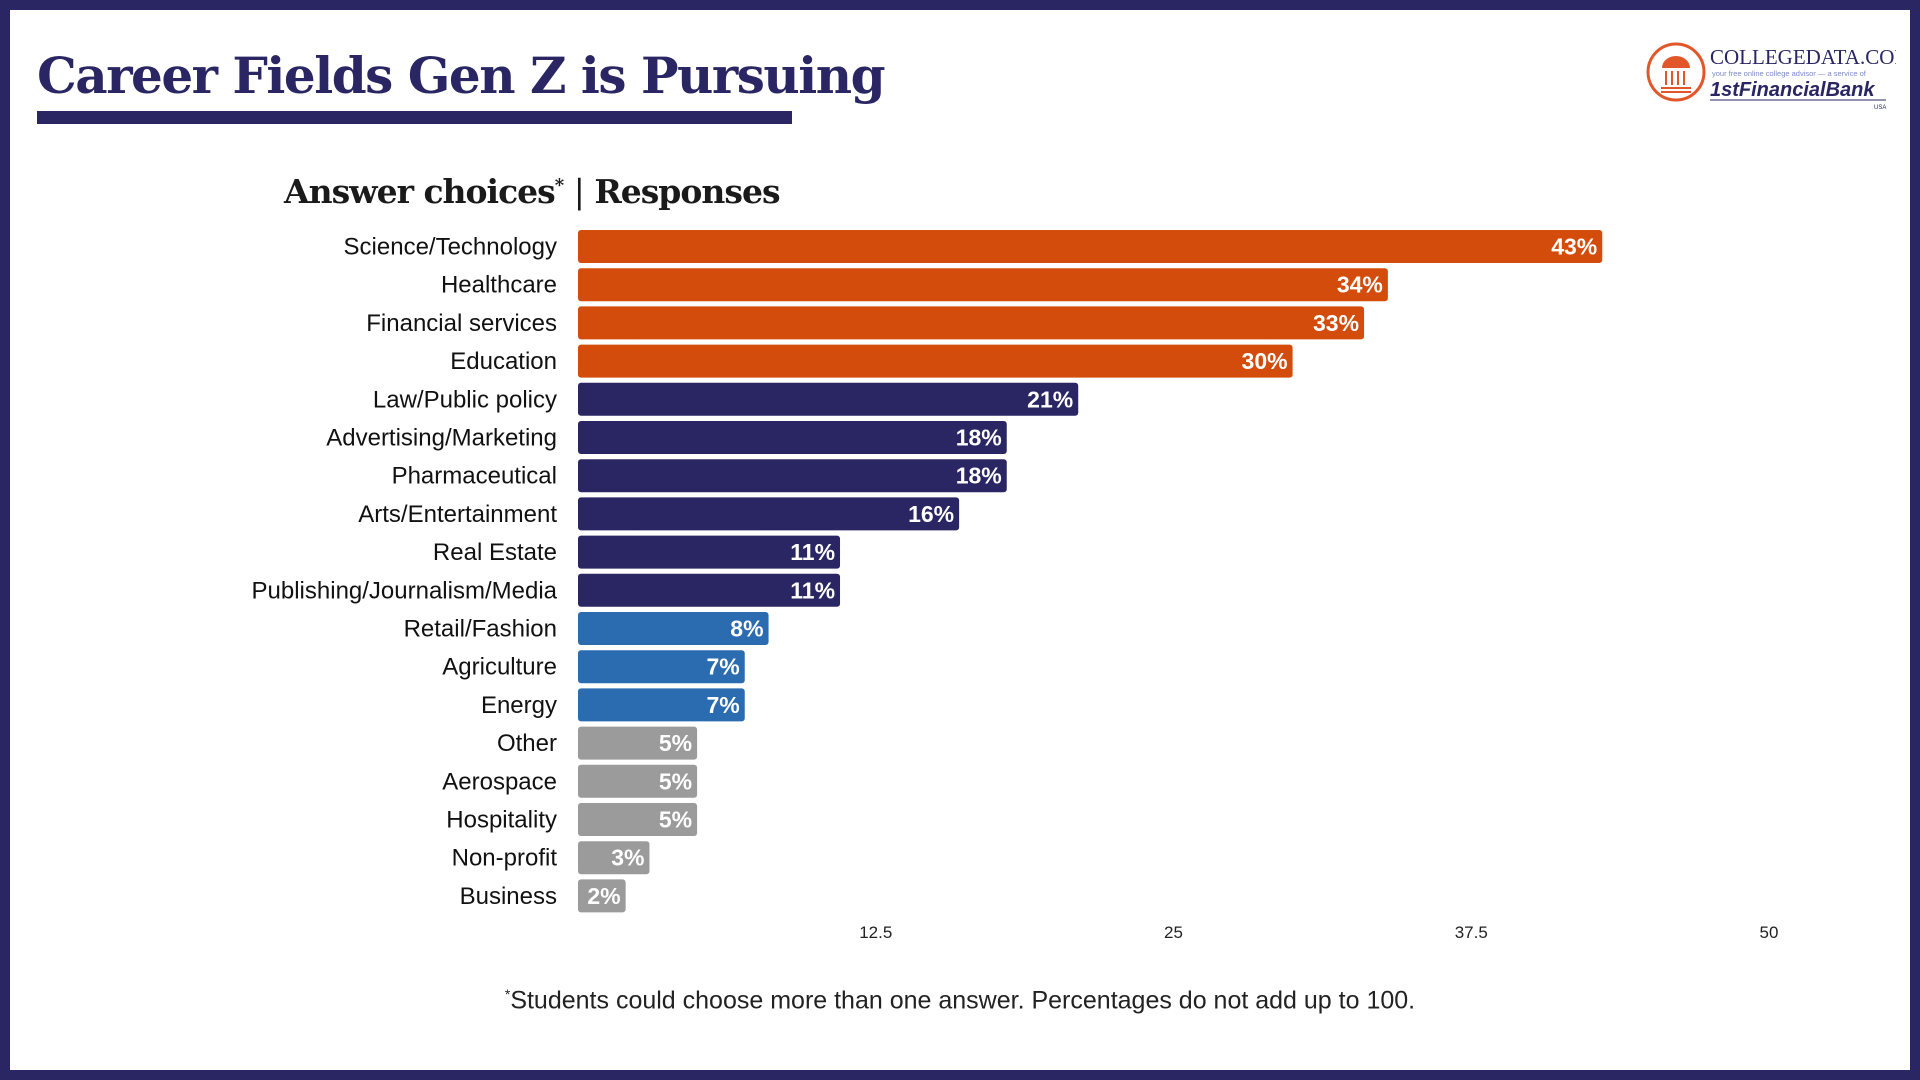 Image resolution: width=1920 pixels, height=1080 pixels. What do you see at coordinates (457, 514) in the screenshot?
I see `category-label: Arts/Entertainment` at bounding box center [457, 514].